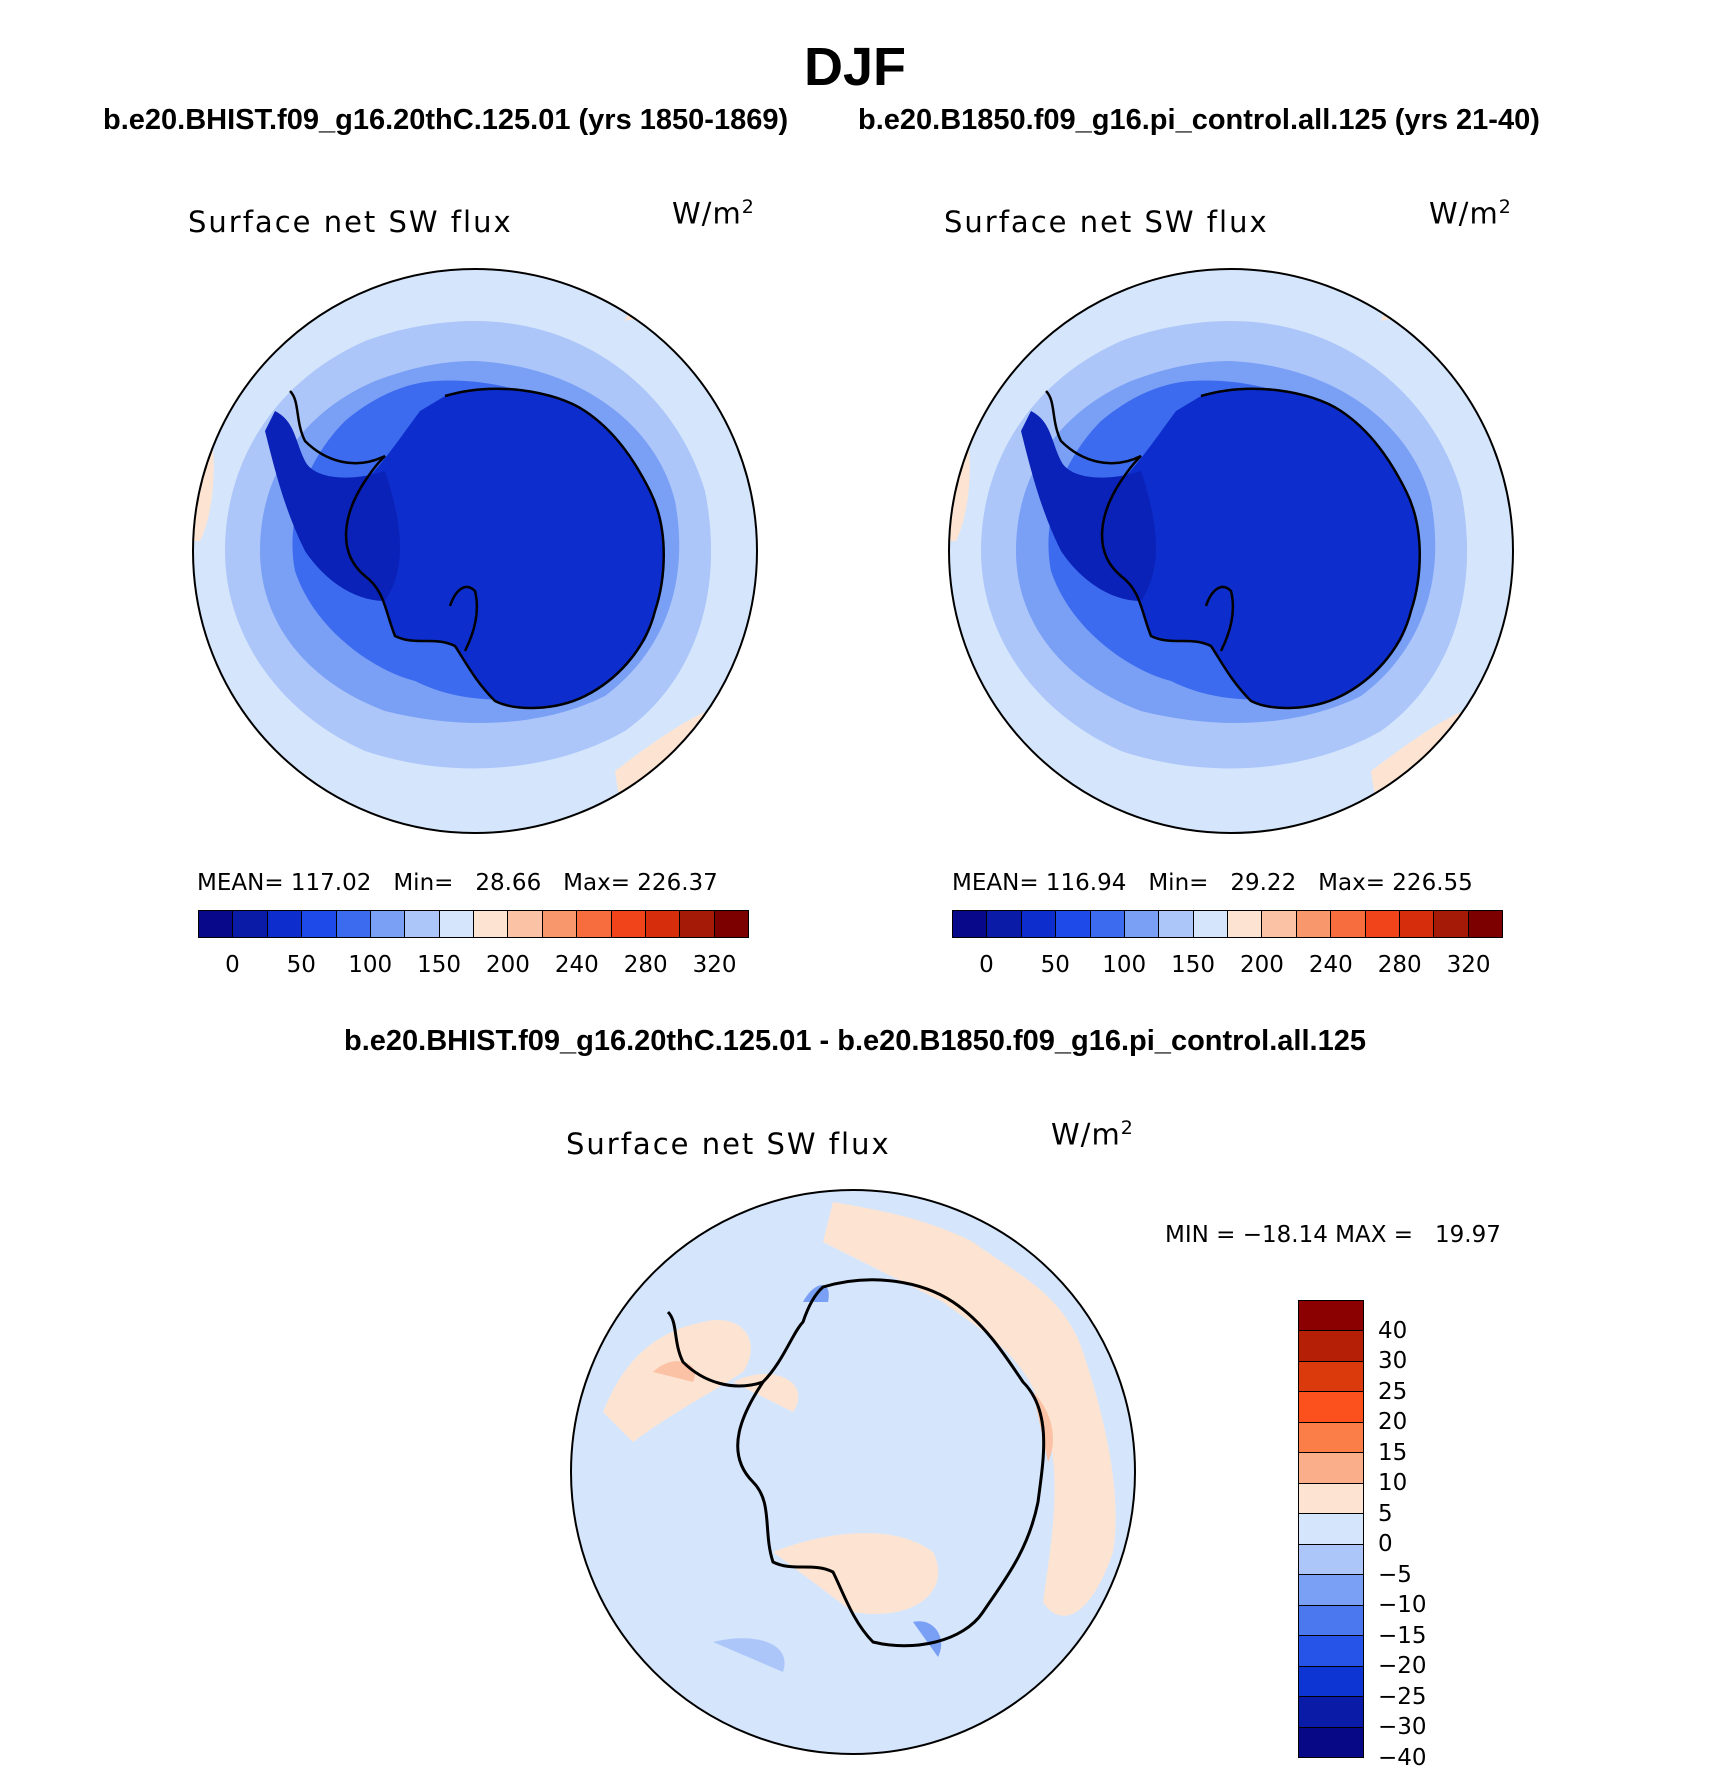  What do you see at coordinates (713, 213) in the screenshot?
I see `left-units-label: W/m2` at bounding box center [713, 213].